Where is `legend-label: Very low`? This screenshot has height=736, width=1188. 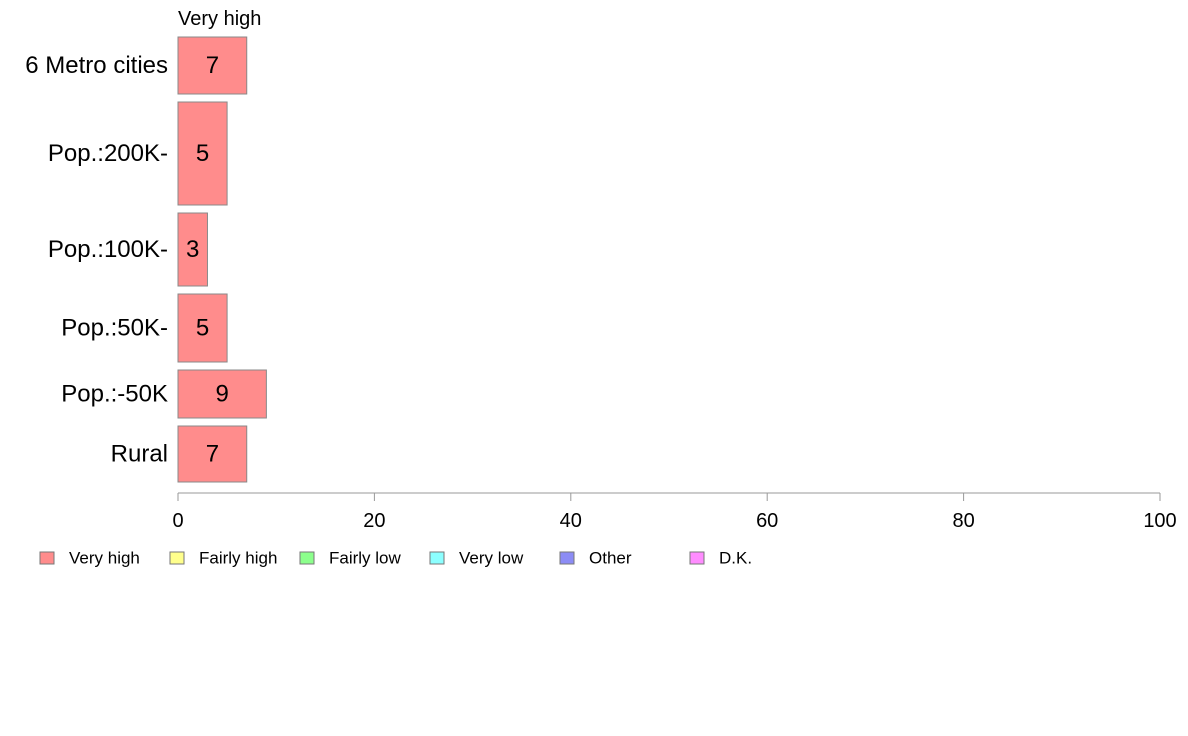 legend-label: Very low is located at coordinates (491, 558).